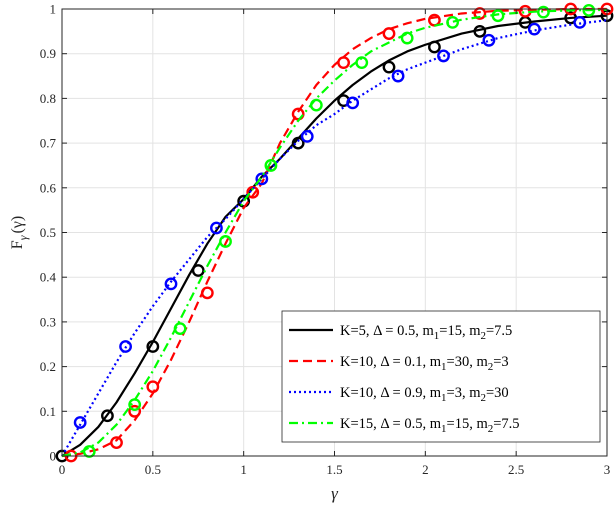 Image resolution: width=616 pixels, height=508 pixels. I want to click on y-axis-label-main: F, so click(17, 244).